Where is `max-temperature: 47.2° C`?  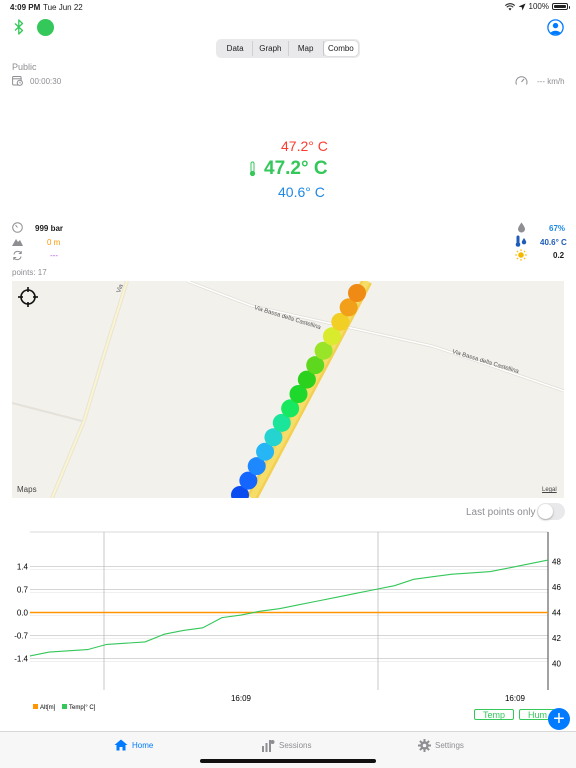 max-temperature: 47.2° C is located at coordinates (304, 146).